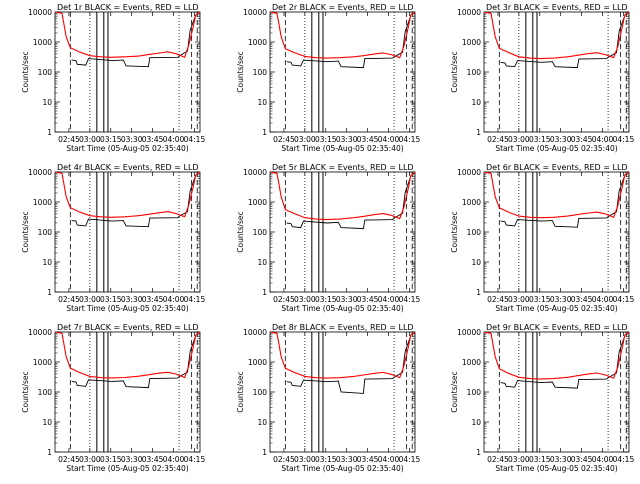  Describe the element at coordinates (557, 7) in the screenshot. I see `panel-title: Det 3r BLACK = Events, RED = LLD` at that location.